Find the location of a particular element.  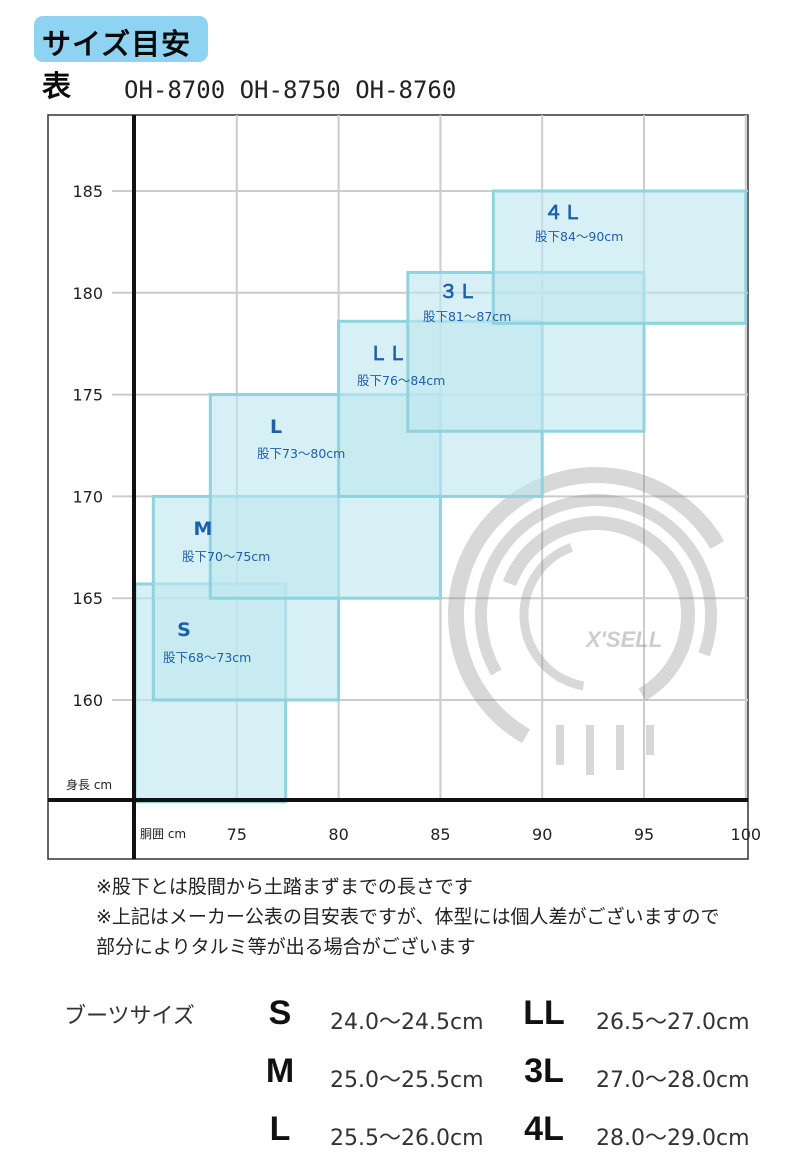

model-numbers: OH-8700 OH-8750 OH-8760 is located at coordinates (290, 90).